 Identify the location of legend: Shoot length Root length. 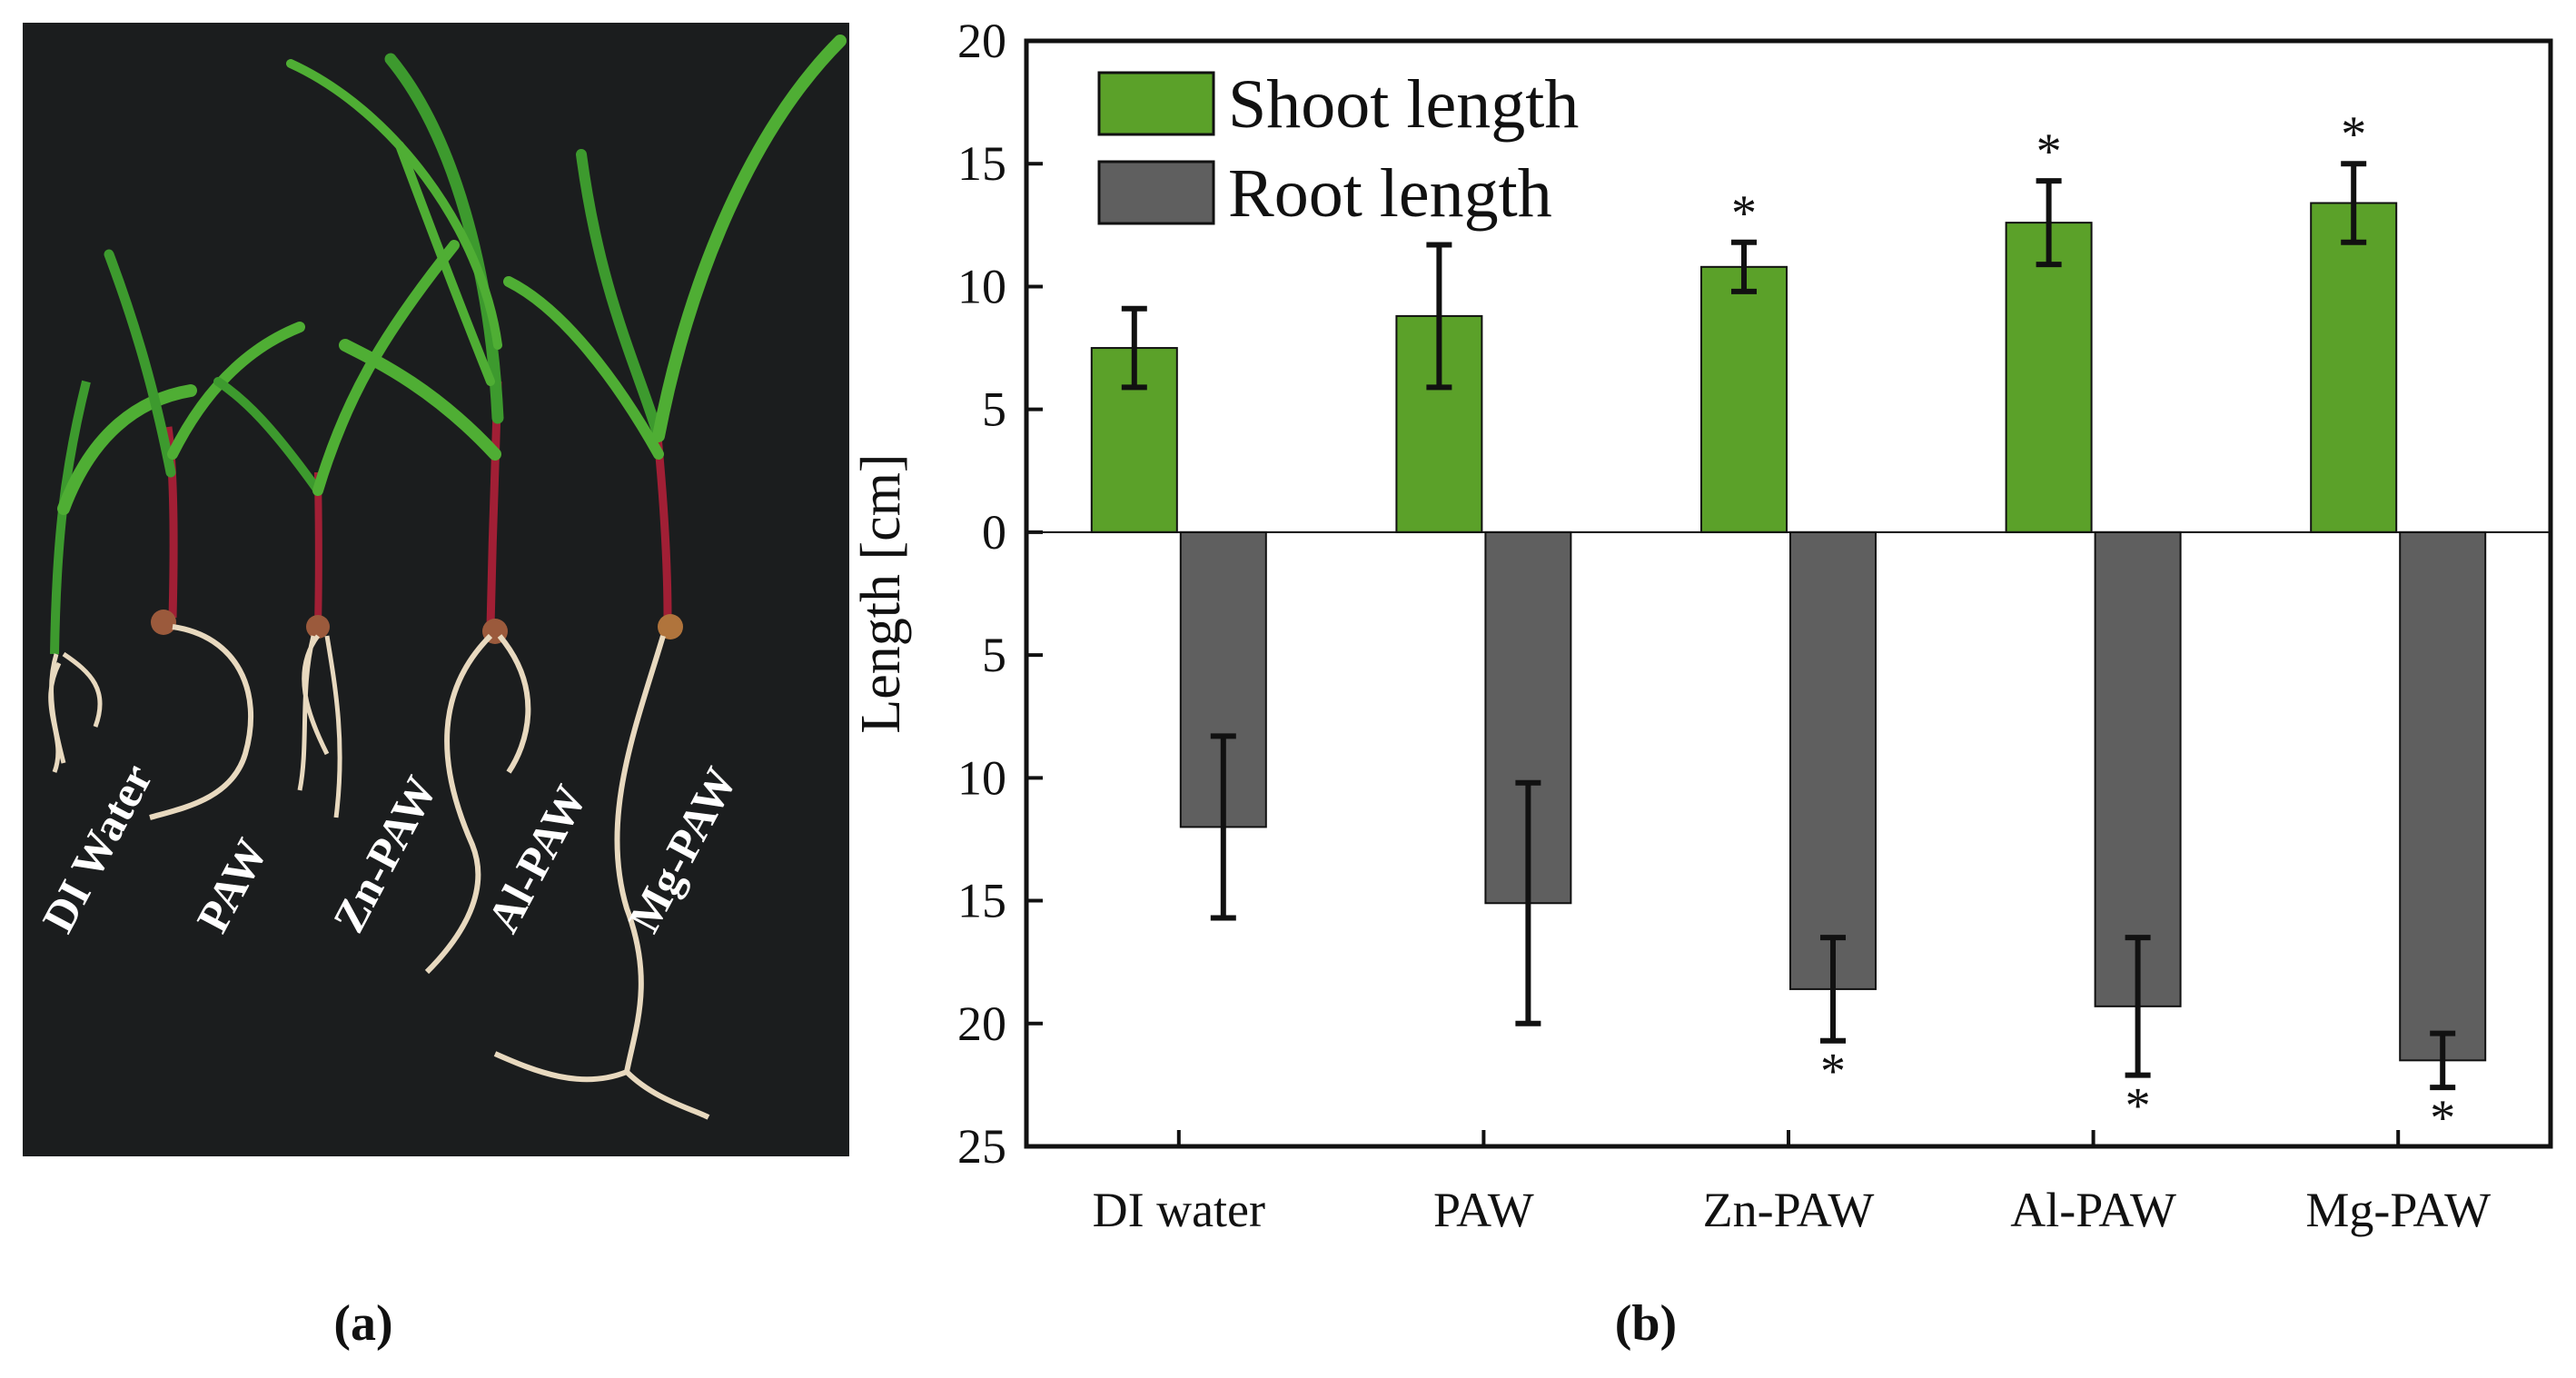
(1338, 149).